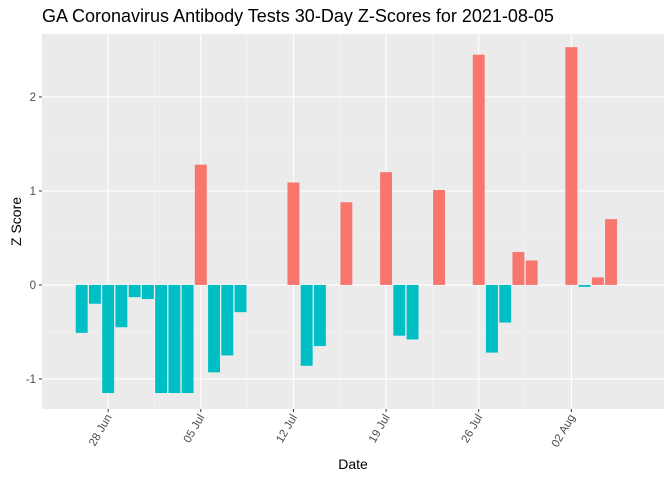 This screenshot has width=672, height=480. What do you see at coordinates (564, 431) in the screenshot?
I see `x-tick-label: 02 Aug` at bounding box center [564, 431].